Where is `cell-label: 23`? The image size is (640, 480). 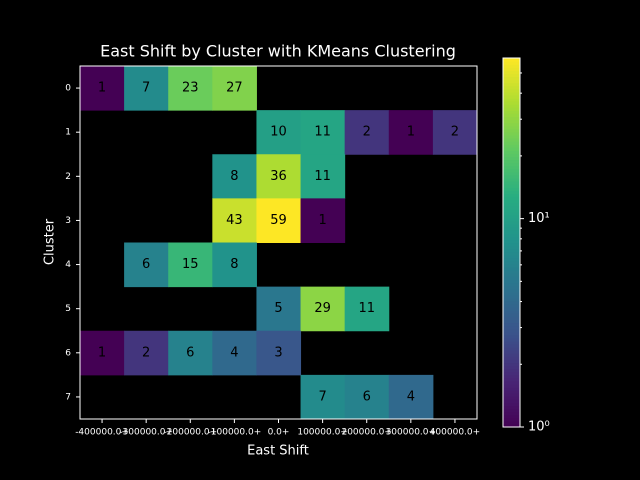
cell-label: 23 is located at coordinates (190, 88).